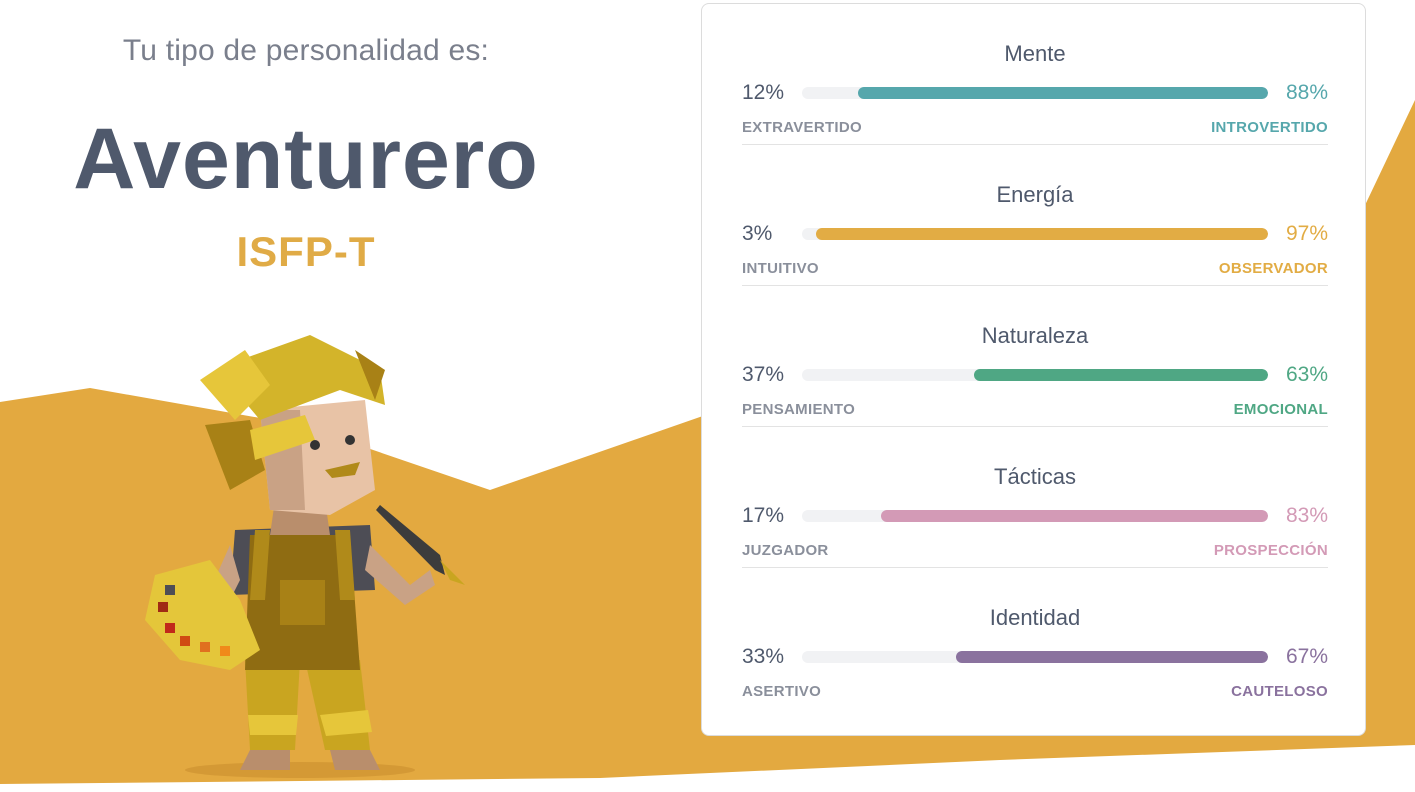 The width and height of the screenshot is (1415, 792). What do you see at coordinates (763, 515) in the screenshot?
I see `trait-left-percent: 17%` at bounding box center [763, 515].